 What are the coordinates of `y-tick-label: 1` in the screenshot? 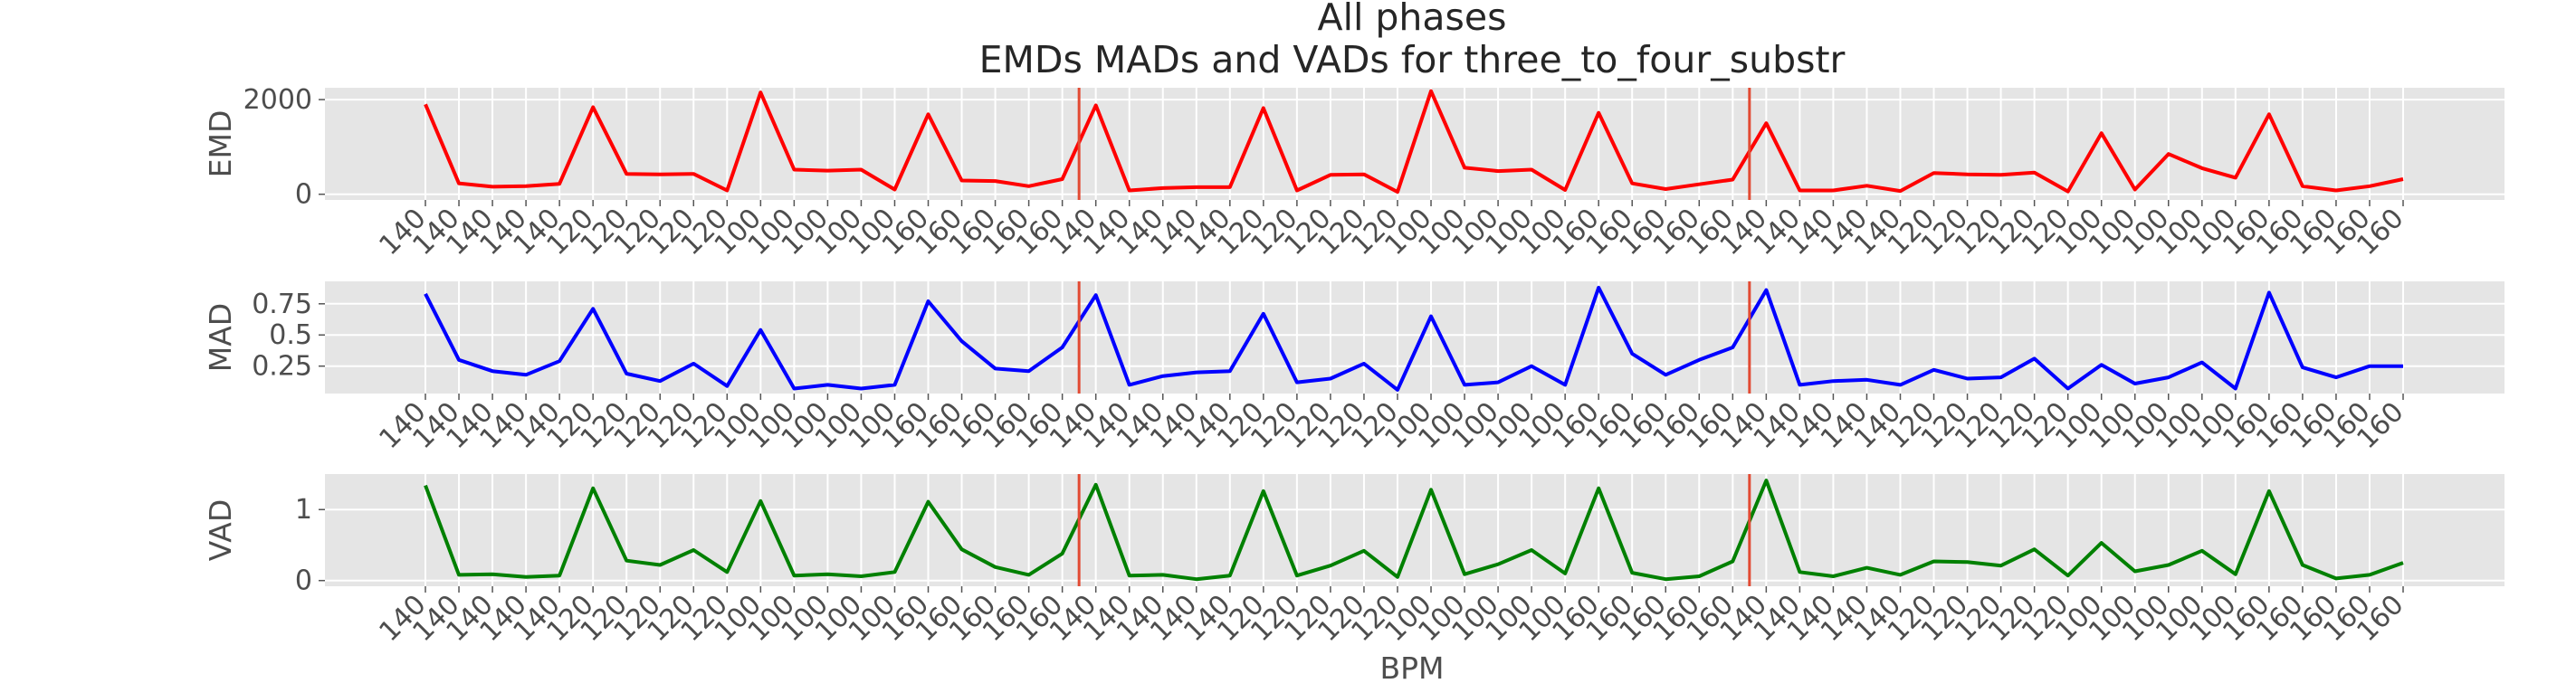 It's located at (303, 510).